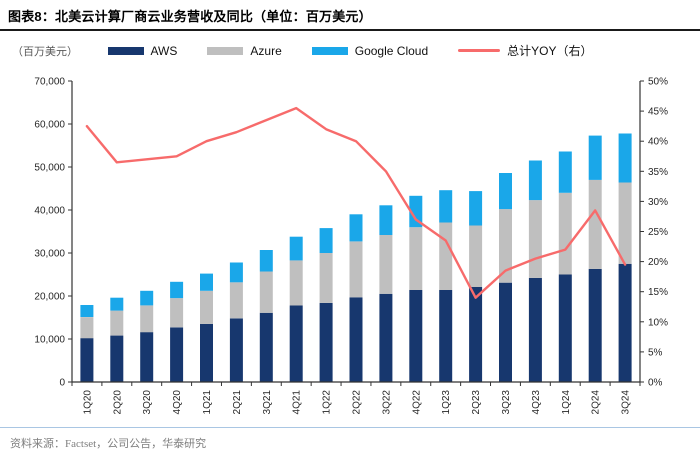 Image resolution: width=700 pixels, height=451 pixels. I want to click on bar-segment-aws-2Q22, so click(356, 339).